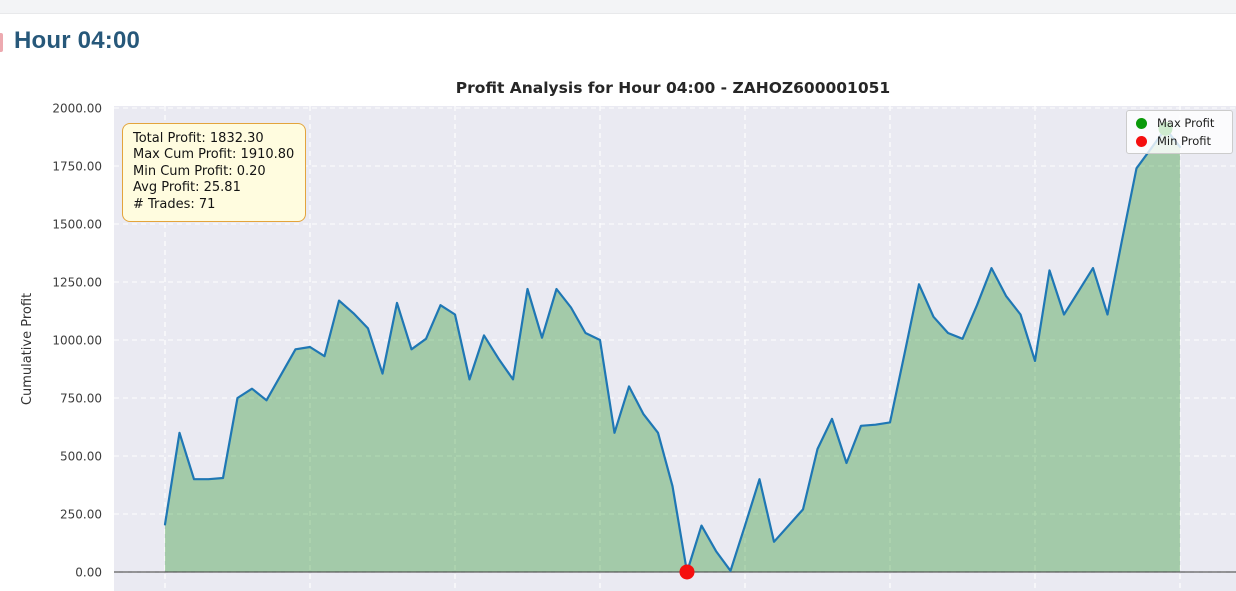  I want to click on chart-legend: Max Profit Min Profit, so click(1179, 132).